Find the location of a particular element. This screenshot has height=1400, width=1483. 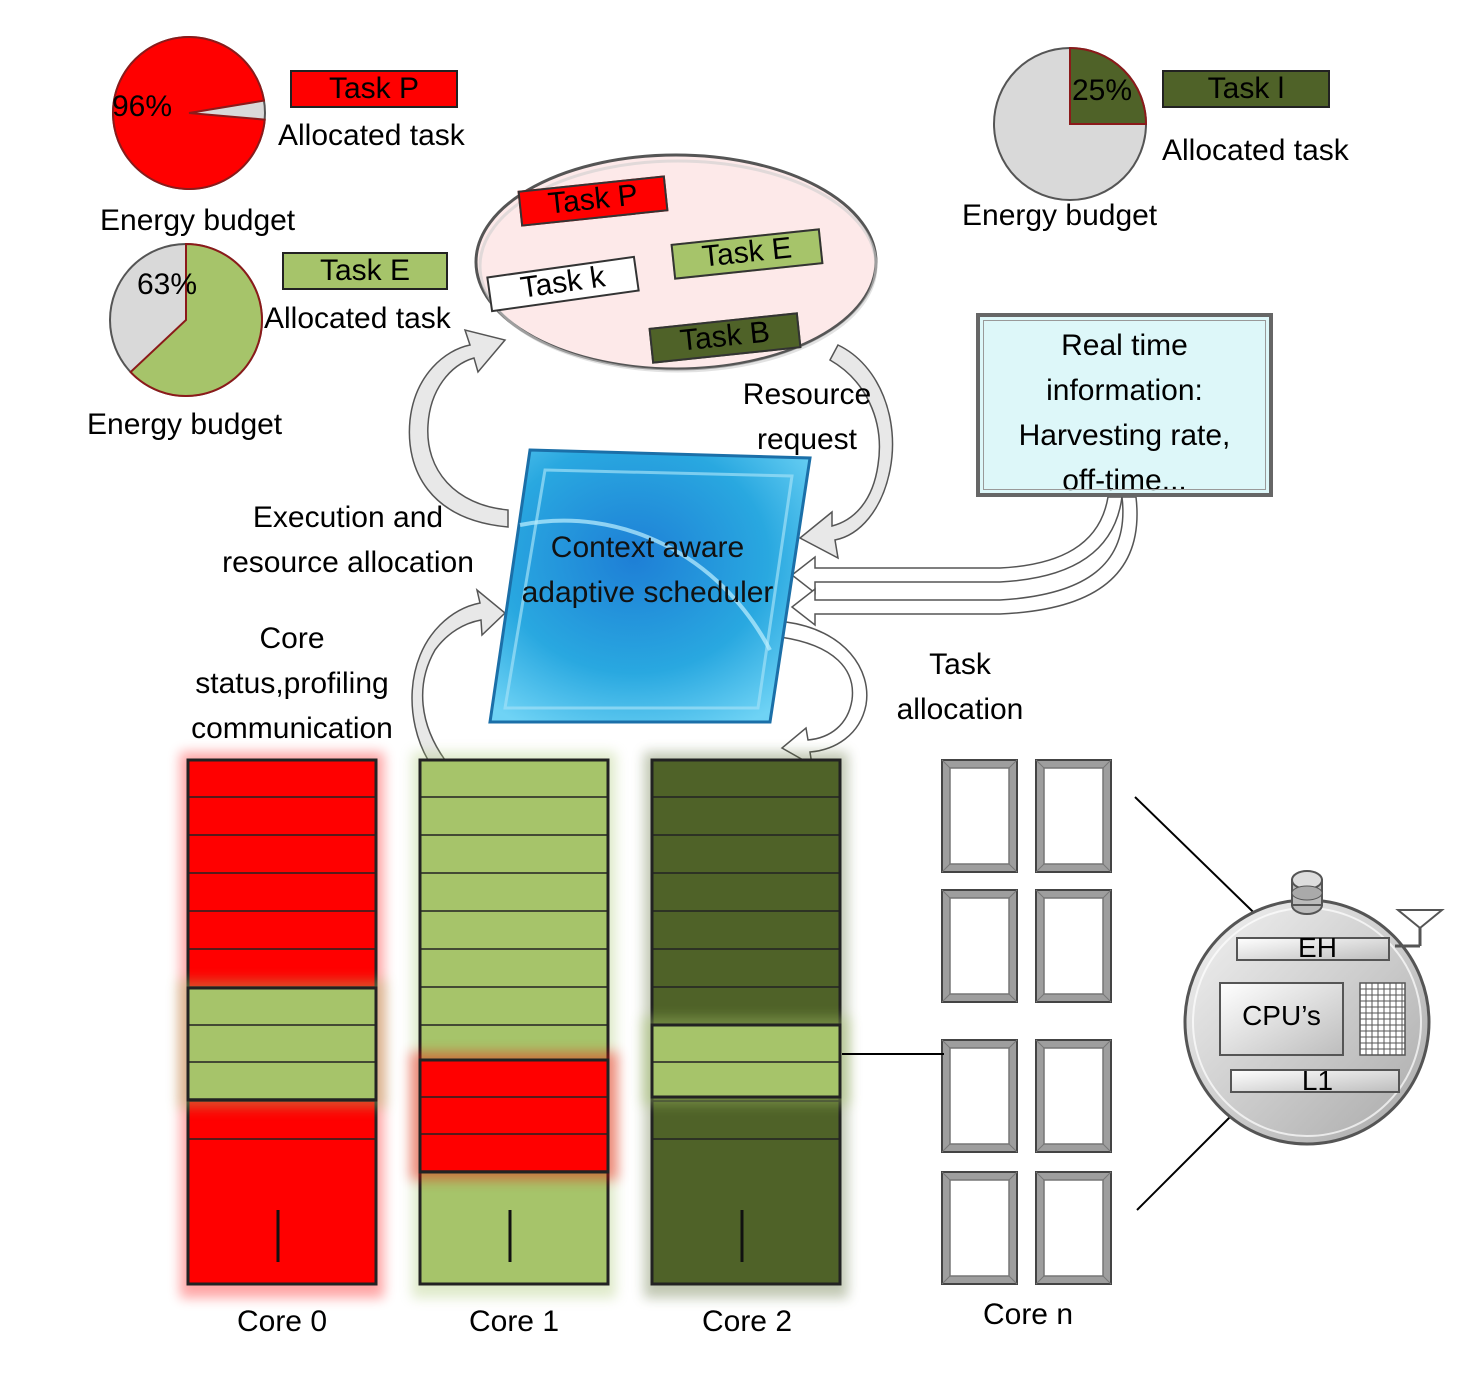

task-allocation-arrow is located at coordinates (823, 694).